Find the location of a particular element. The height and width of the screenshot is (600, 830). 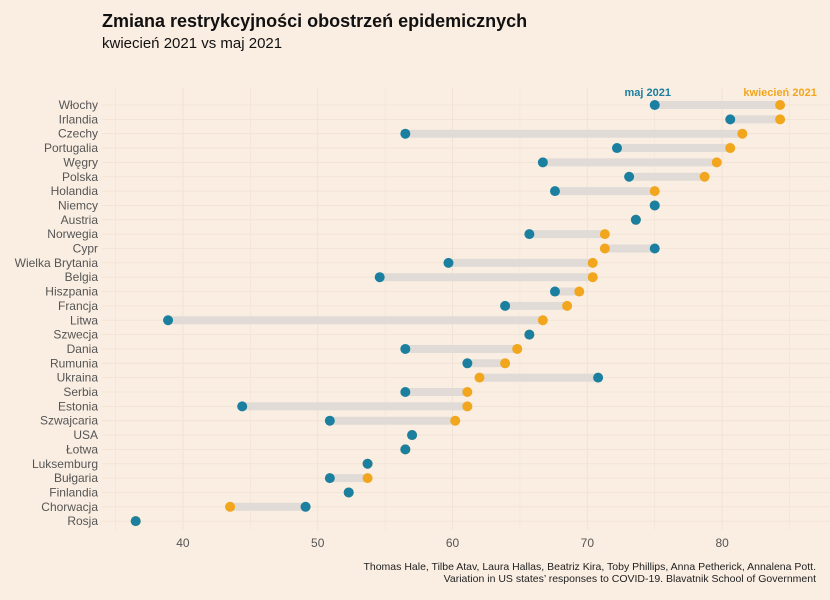

y-tick-label: Czechy is located at coordinates (78, 134).